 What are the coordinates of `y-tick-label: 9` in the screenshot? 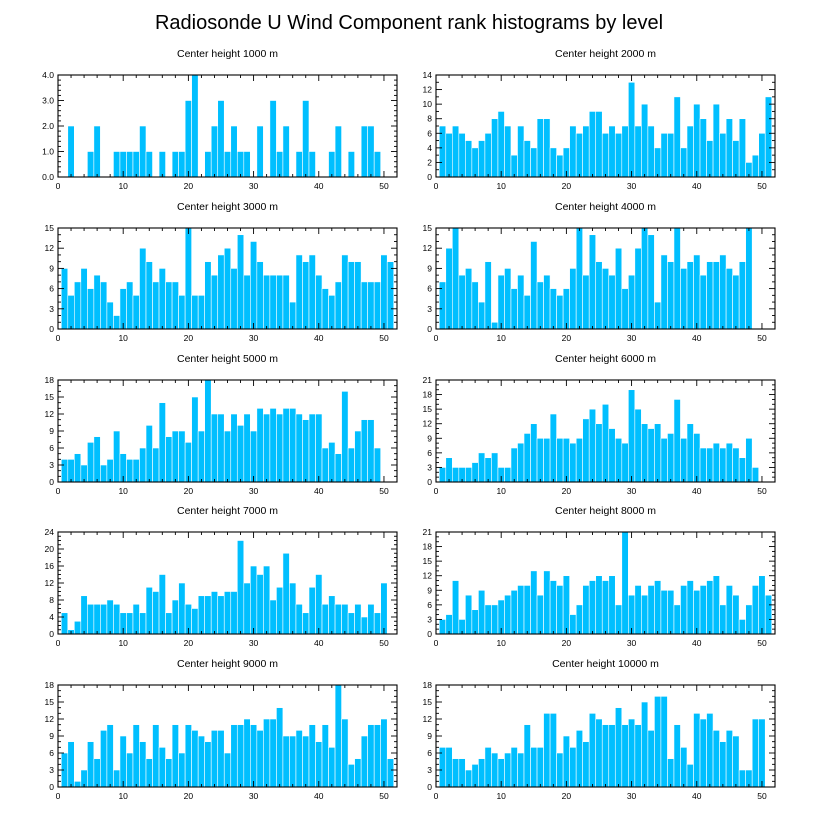 It's located at (51, 736).